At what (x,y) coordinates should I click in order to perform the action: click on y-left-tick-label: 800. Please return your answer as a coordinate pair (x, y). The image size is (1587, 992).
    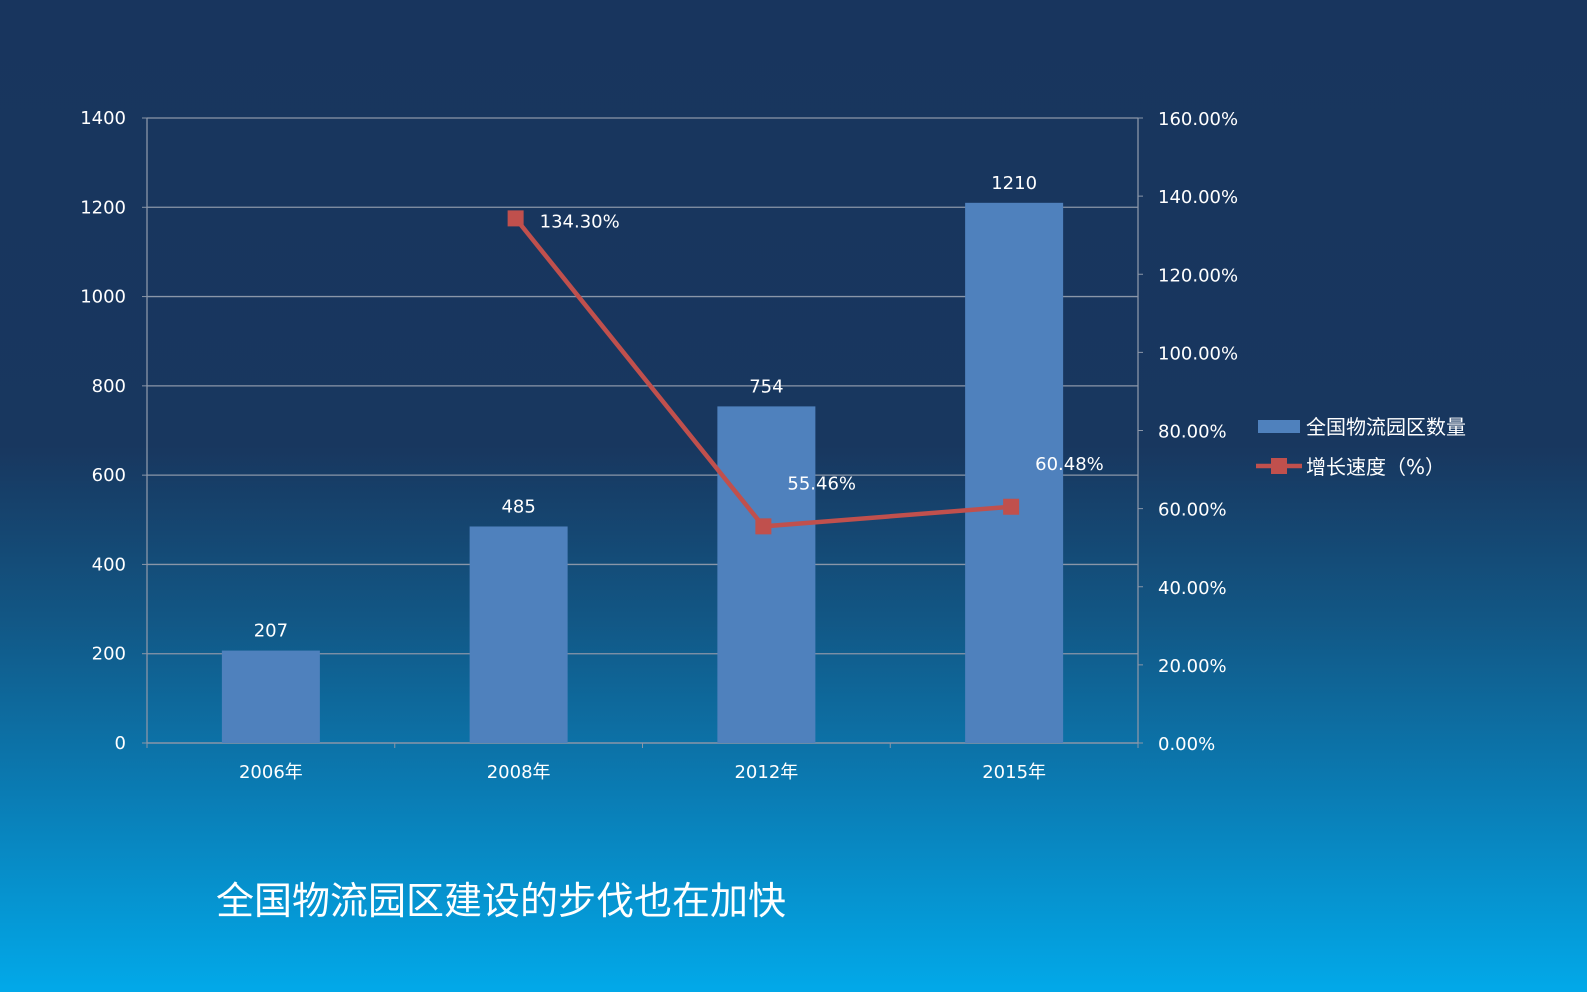
    Looking at the image, I should click on (109, 386).